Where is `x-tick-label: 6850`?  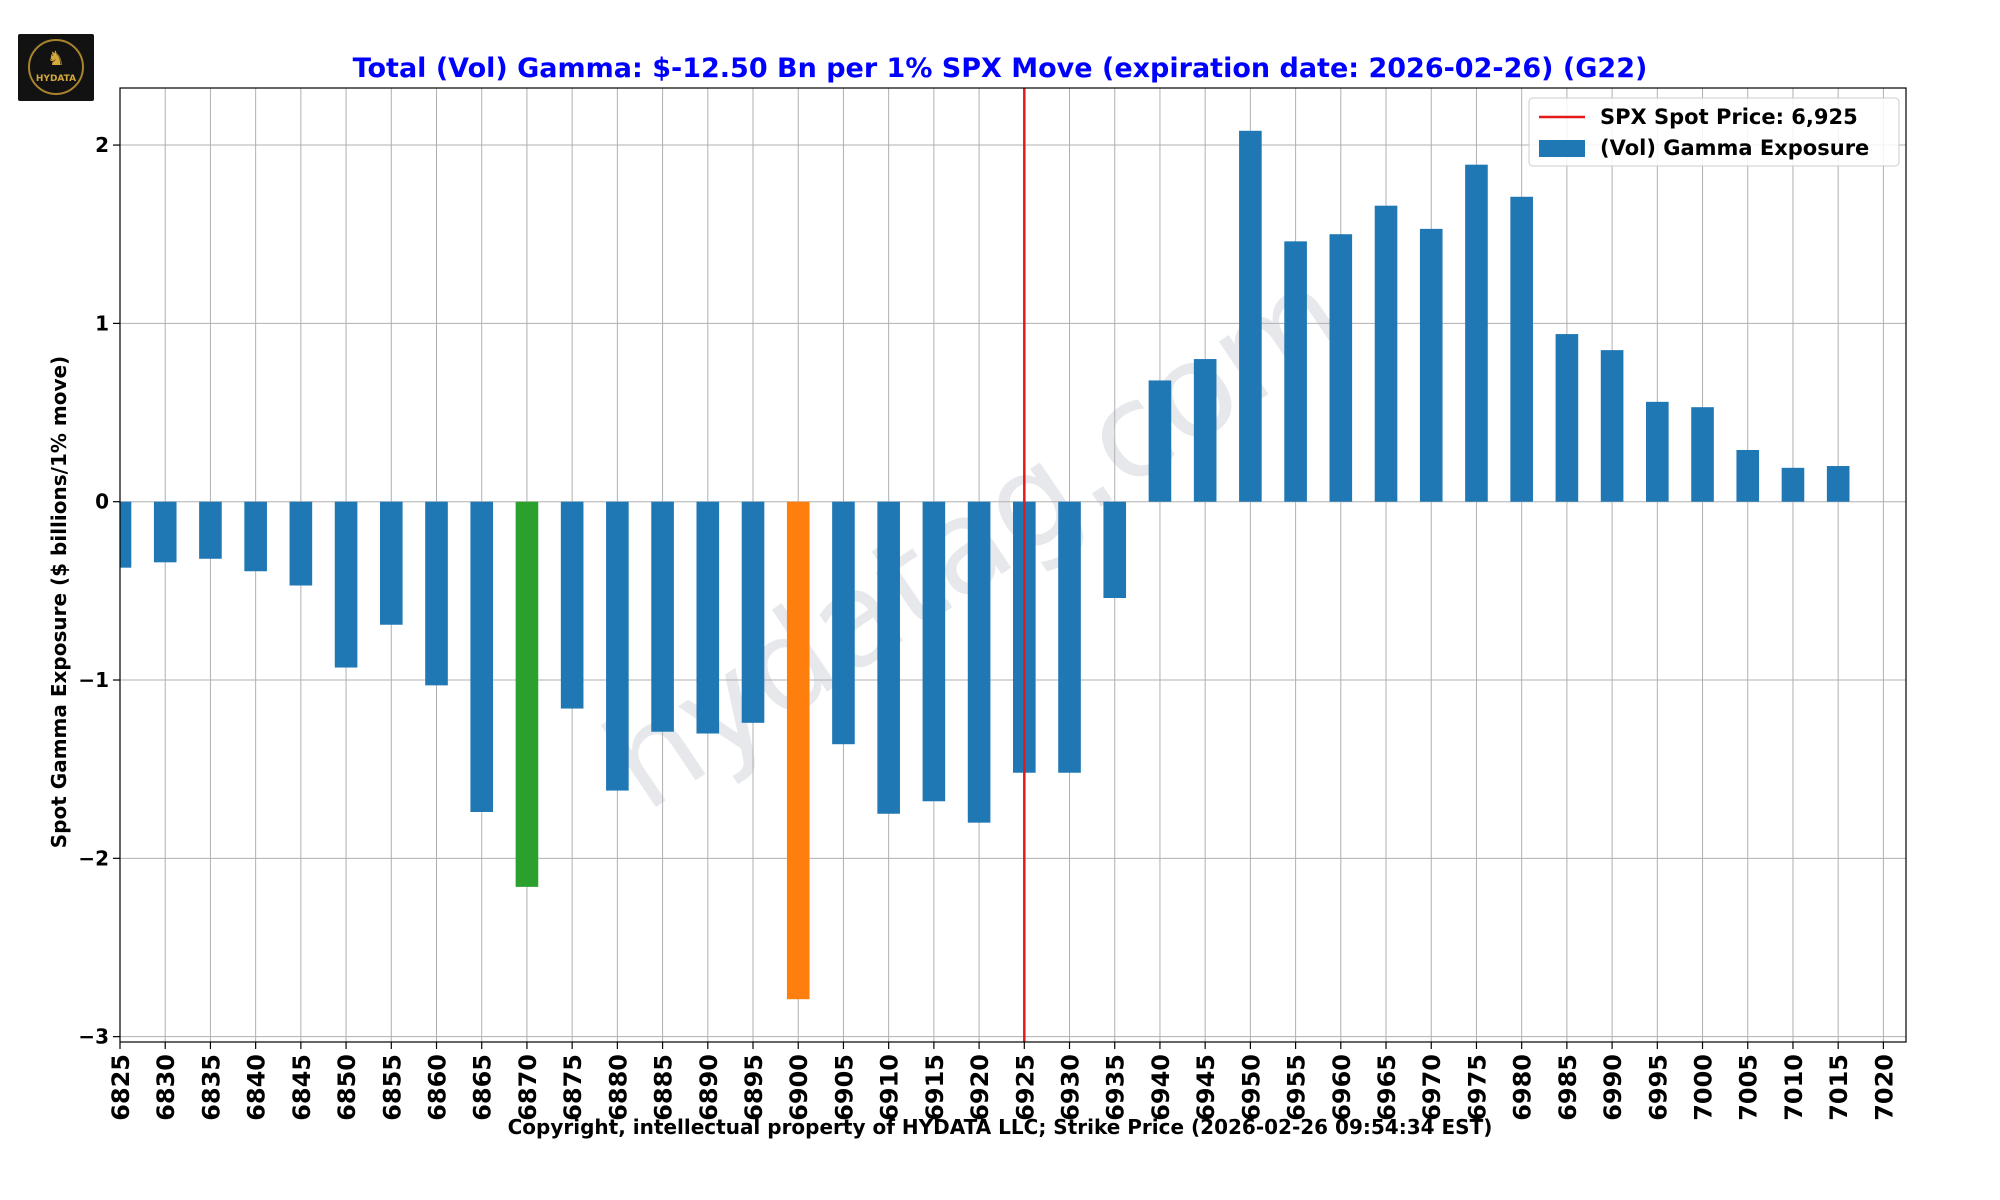 x-tick-label: 6850 is located at coordinates (347, 1087).